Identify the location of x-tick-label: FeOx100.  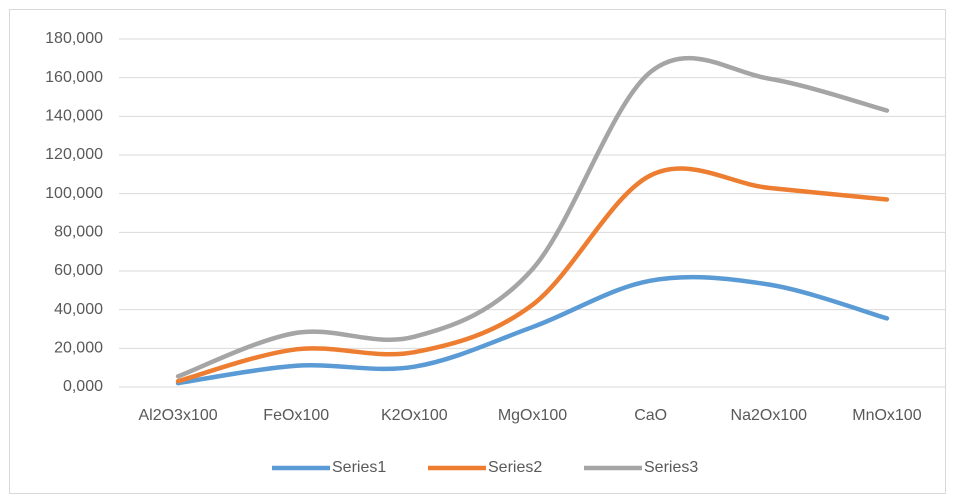
(296, 415).